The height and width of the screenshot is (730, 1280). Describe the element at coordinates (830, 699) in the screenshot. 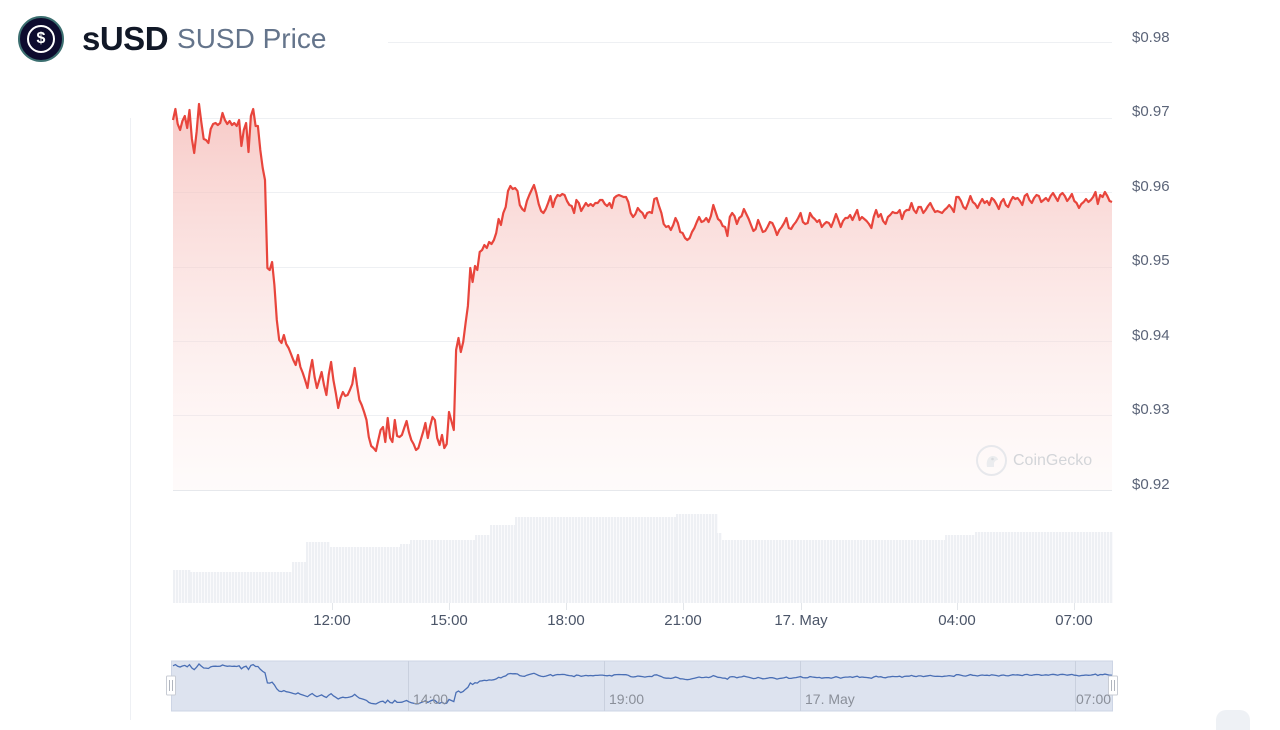

I see `navigator-label: 17. May` at that location.